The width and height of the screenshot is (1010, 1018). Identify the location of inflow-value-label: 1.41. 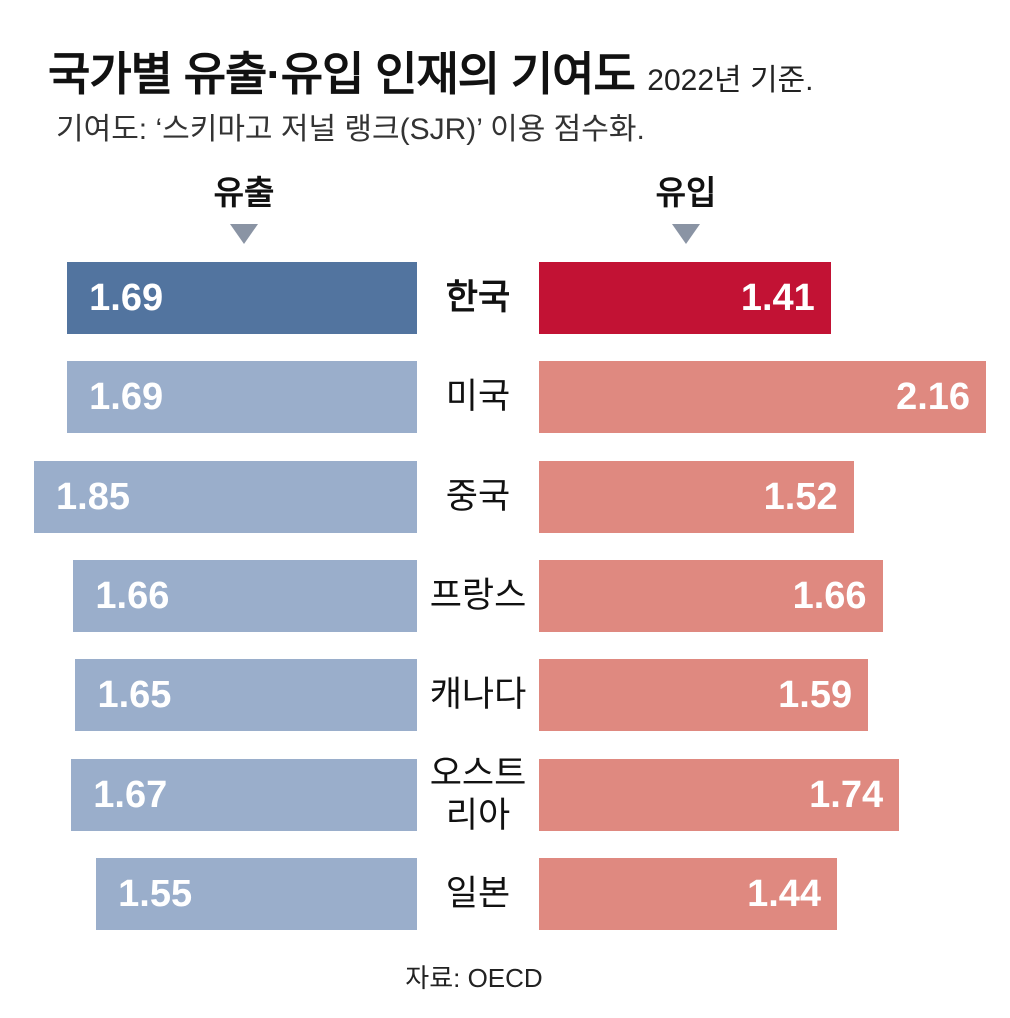
(777, 298).